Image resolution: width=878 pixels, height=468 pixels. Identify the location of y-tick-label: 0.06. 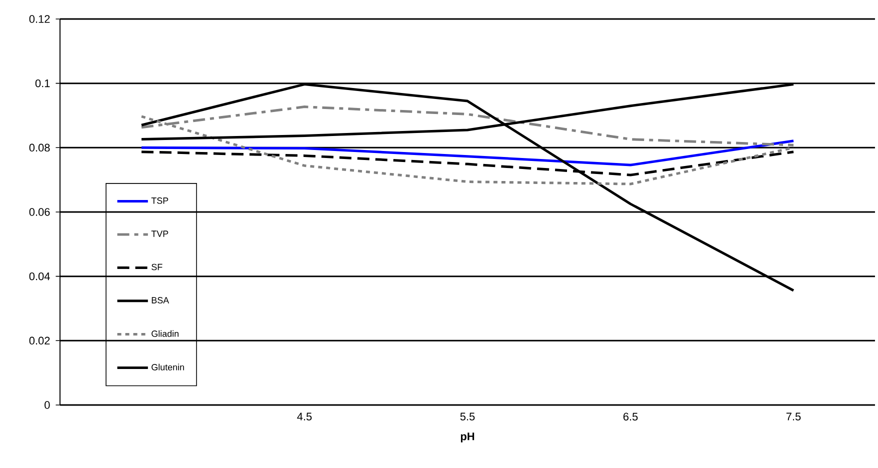
(39, 212).